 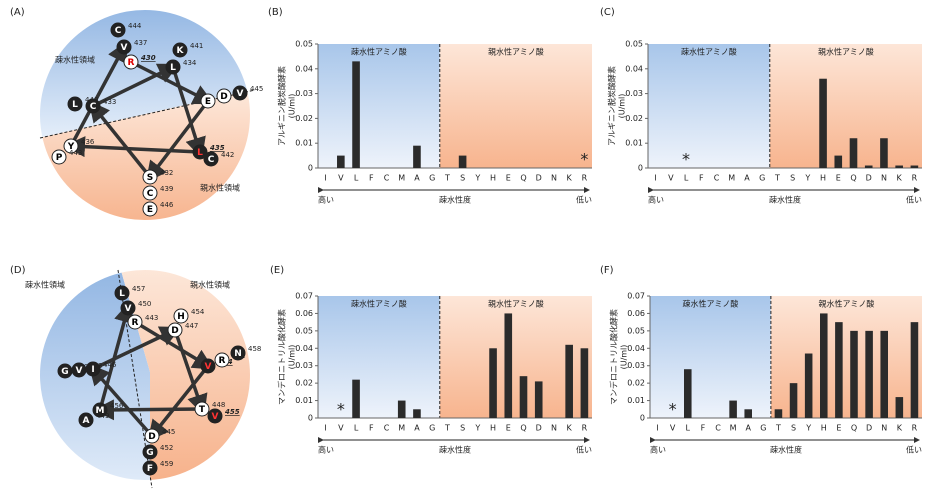 I want to click on residue-number: 436, so click(x=88, y=142).